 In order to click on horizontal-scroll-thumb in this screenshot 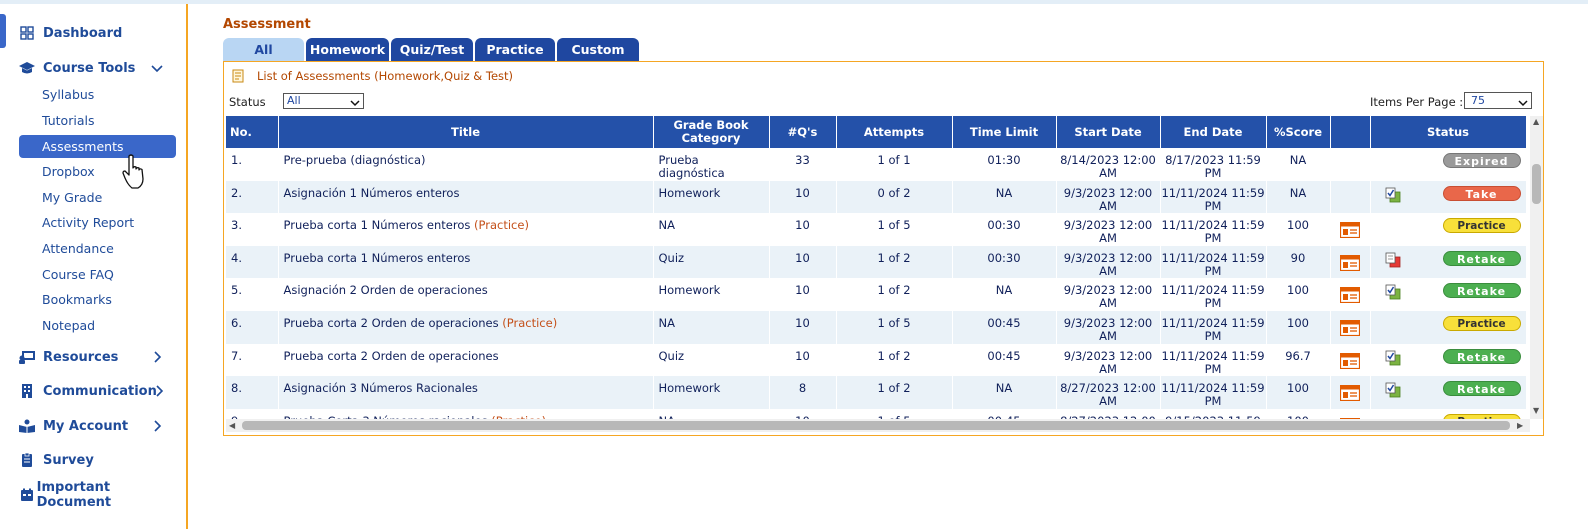, I will do `click(876, 425)`.